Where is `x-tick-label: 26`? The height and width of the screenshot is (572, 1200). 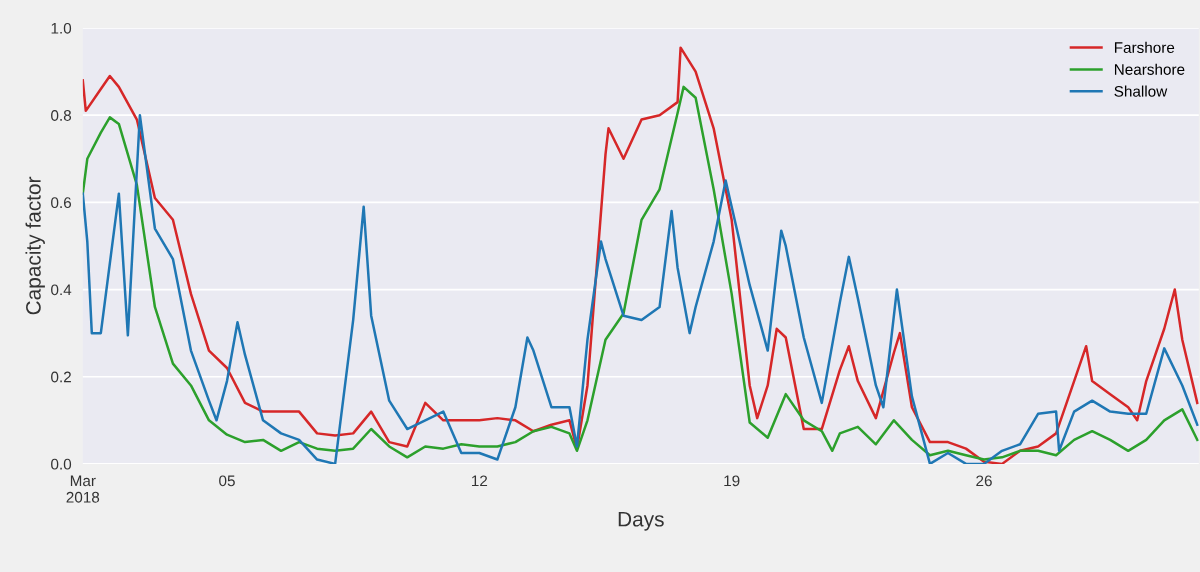
x-tick-label: 26 is located at coordinates (984, 481).